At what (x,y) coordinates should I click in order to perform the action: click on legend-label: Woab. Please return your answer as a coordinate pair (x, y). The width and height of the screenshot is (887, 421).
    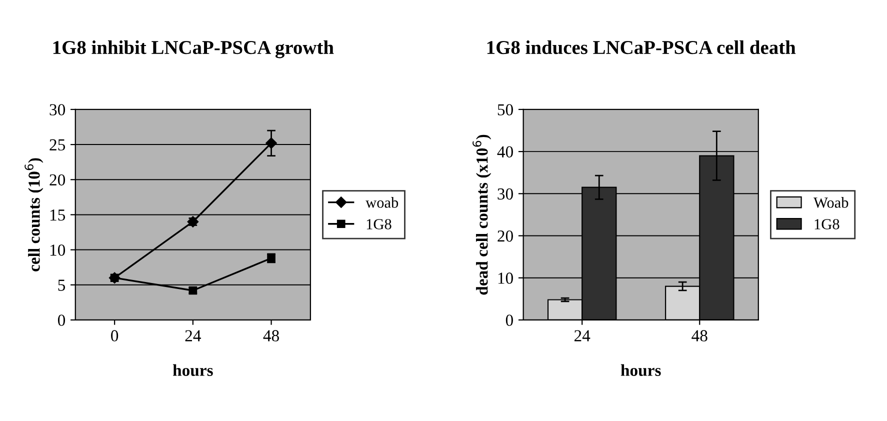
    Looking at the image, I should click on (831, 202).